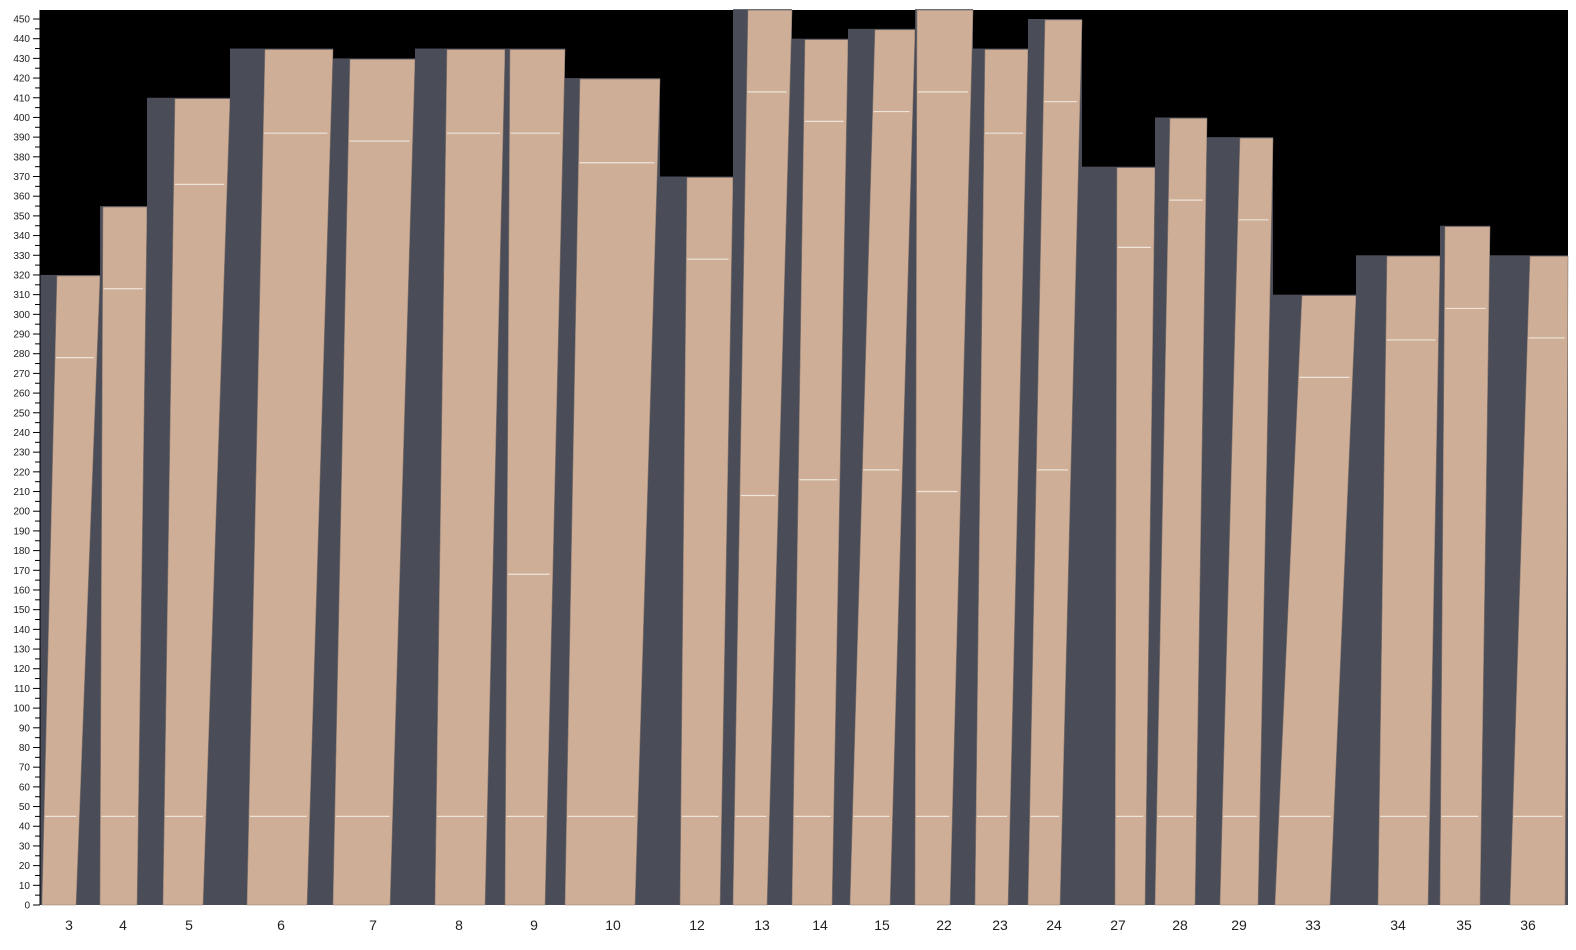  I want to click on y-tick-label: 0, so click(27, 906).